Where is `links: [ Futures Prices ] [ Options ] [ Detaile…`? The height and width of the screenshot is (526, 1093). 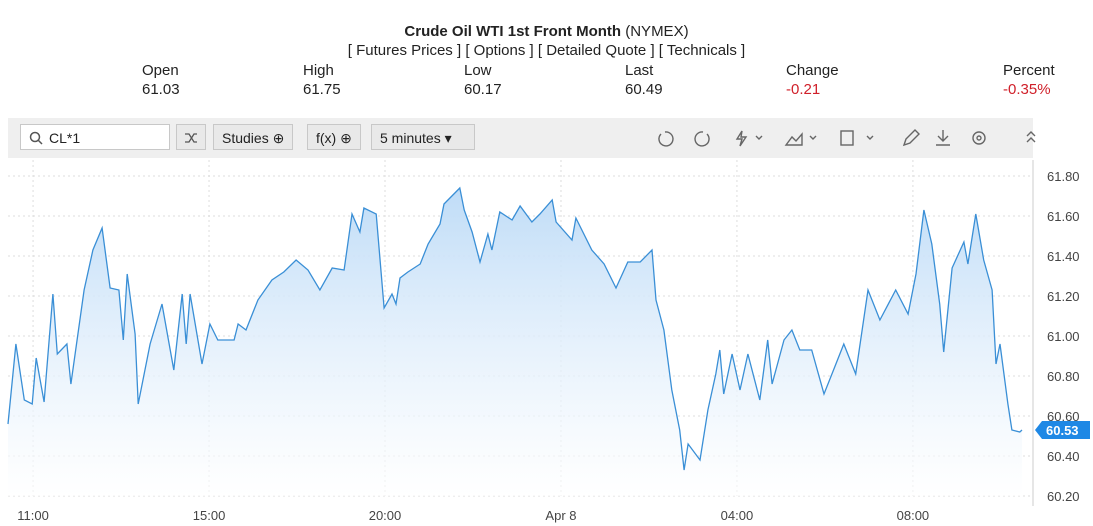 links: [ Futures Prices ] [ Options ] [ Detaile… is located at coordinates (546, 50).